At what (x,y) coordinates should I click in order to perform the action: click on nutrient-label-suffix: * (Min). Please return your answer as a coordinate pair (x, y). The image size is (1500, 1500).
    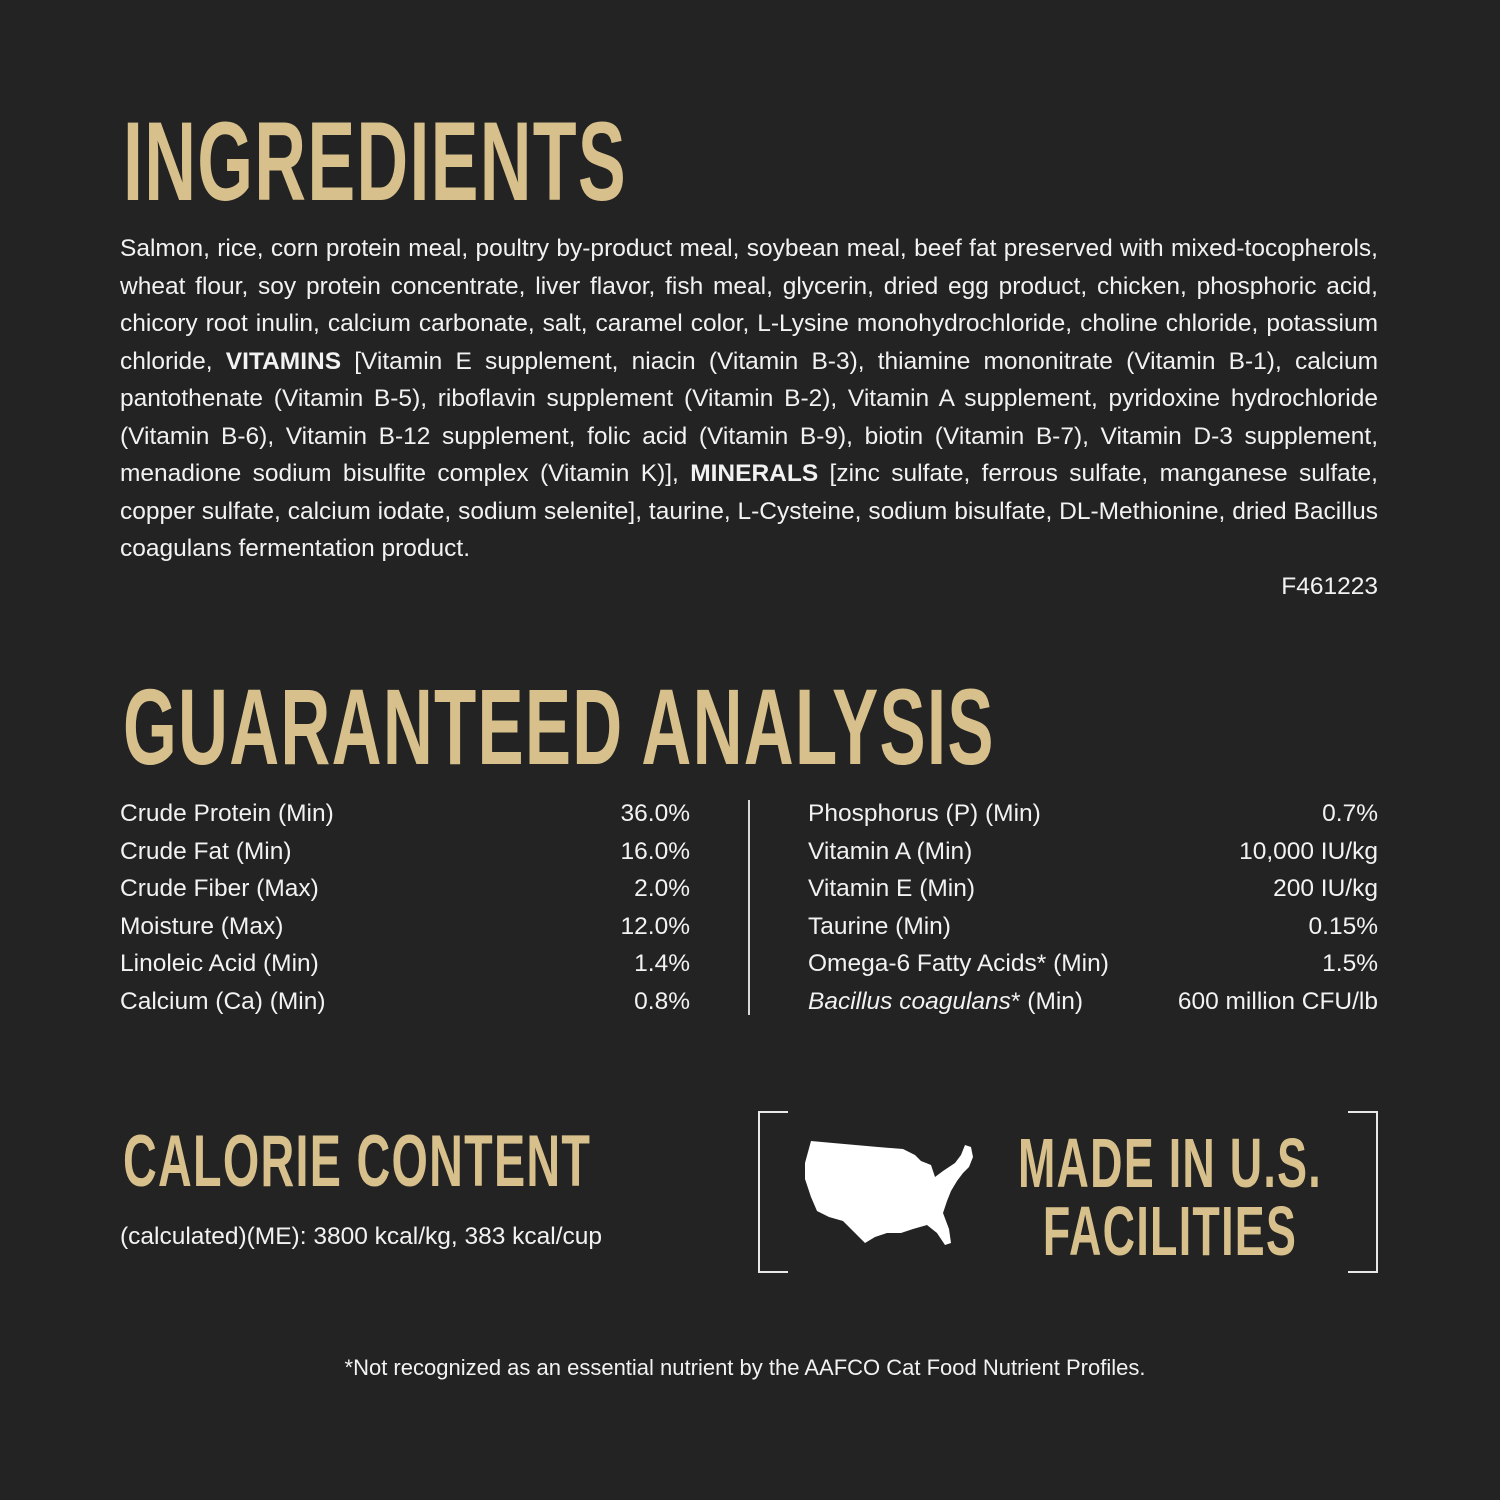
    Looking at the image, I should click on (1047, 1001).